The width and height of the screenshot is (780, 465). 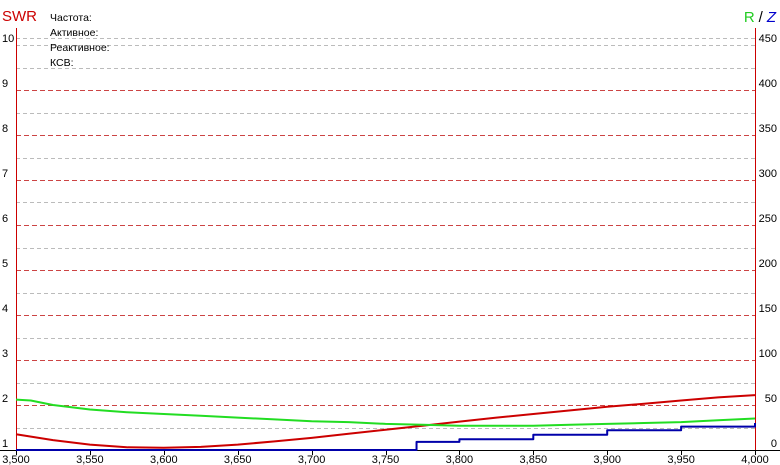 I want to click on x-tick-label: 4,000, so click(x=755, y=459).